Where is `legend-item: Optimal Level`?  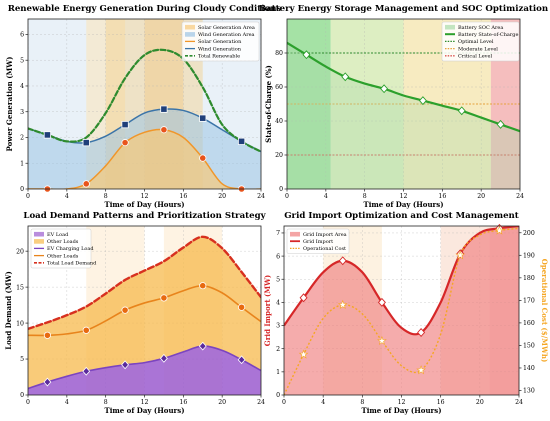 legend-item: Optimal Level is located at coordinates (469, 42).